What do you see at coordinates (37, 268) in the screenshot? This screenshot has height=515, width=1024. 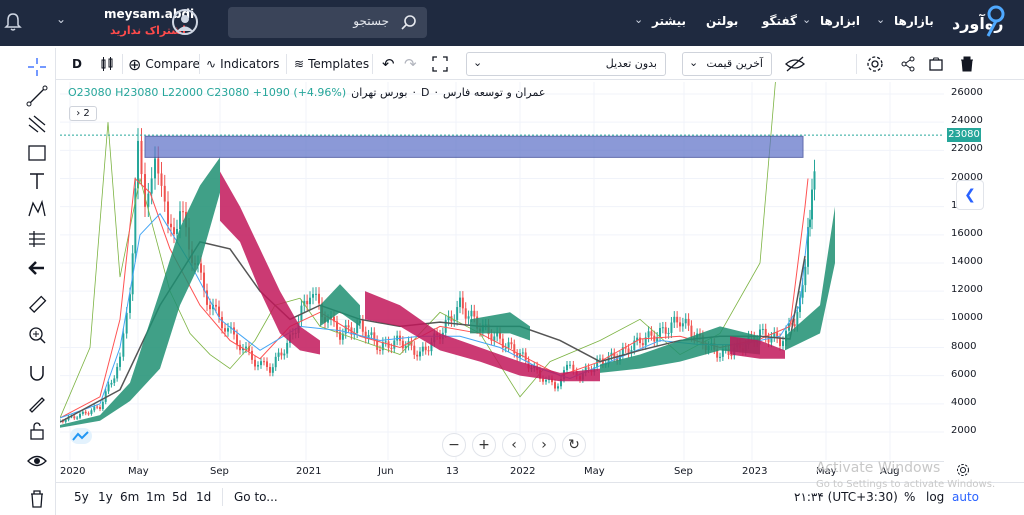 I see `back-arrow-icon` at bounding box center [37, 268].